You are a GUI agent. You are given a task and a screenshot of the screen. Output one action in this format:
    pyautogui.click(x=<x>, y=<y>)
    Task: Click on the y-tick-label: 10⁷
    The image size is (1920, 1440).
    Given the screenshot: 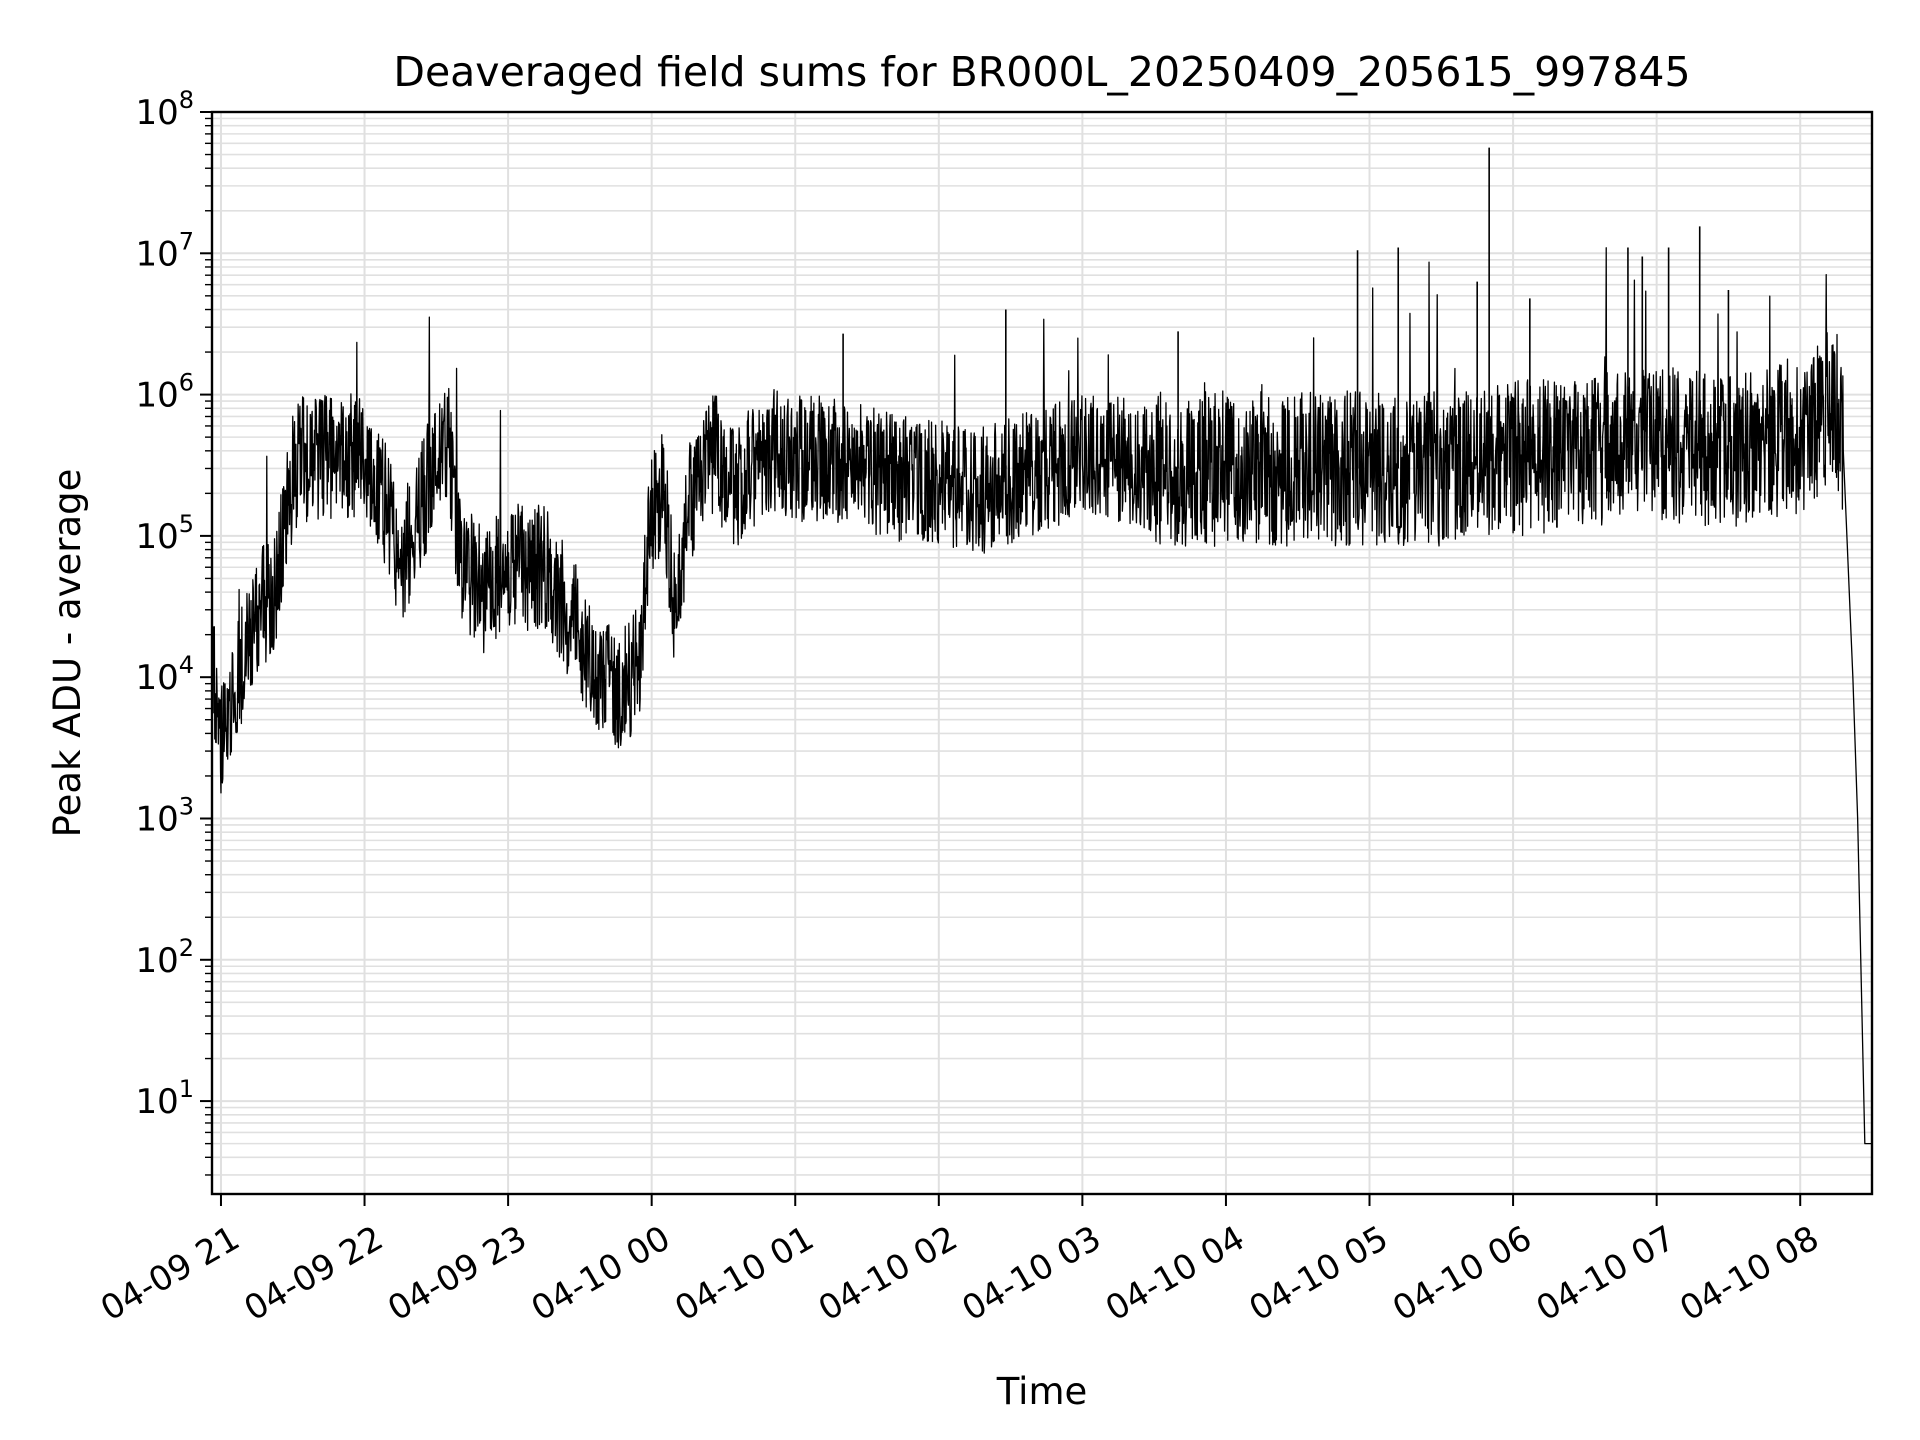 What is the action you would take?
    pyautogui.click(x=164, y=250)
    